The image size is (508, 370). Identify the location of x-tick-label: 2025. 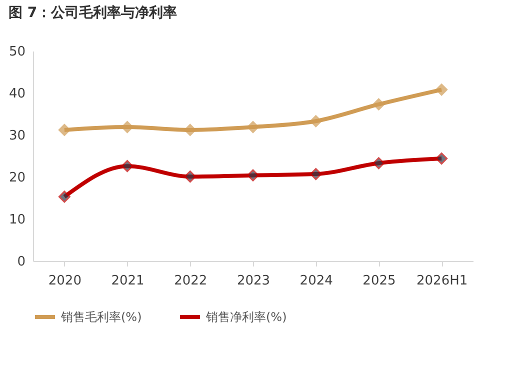
(379, 281).